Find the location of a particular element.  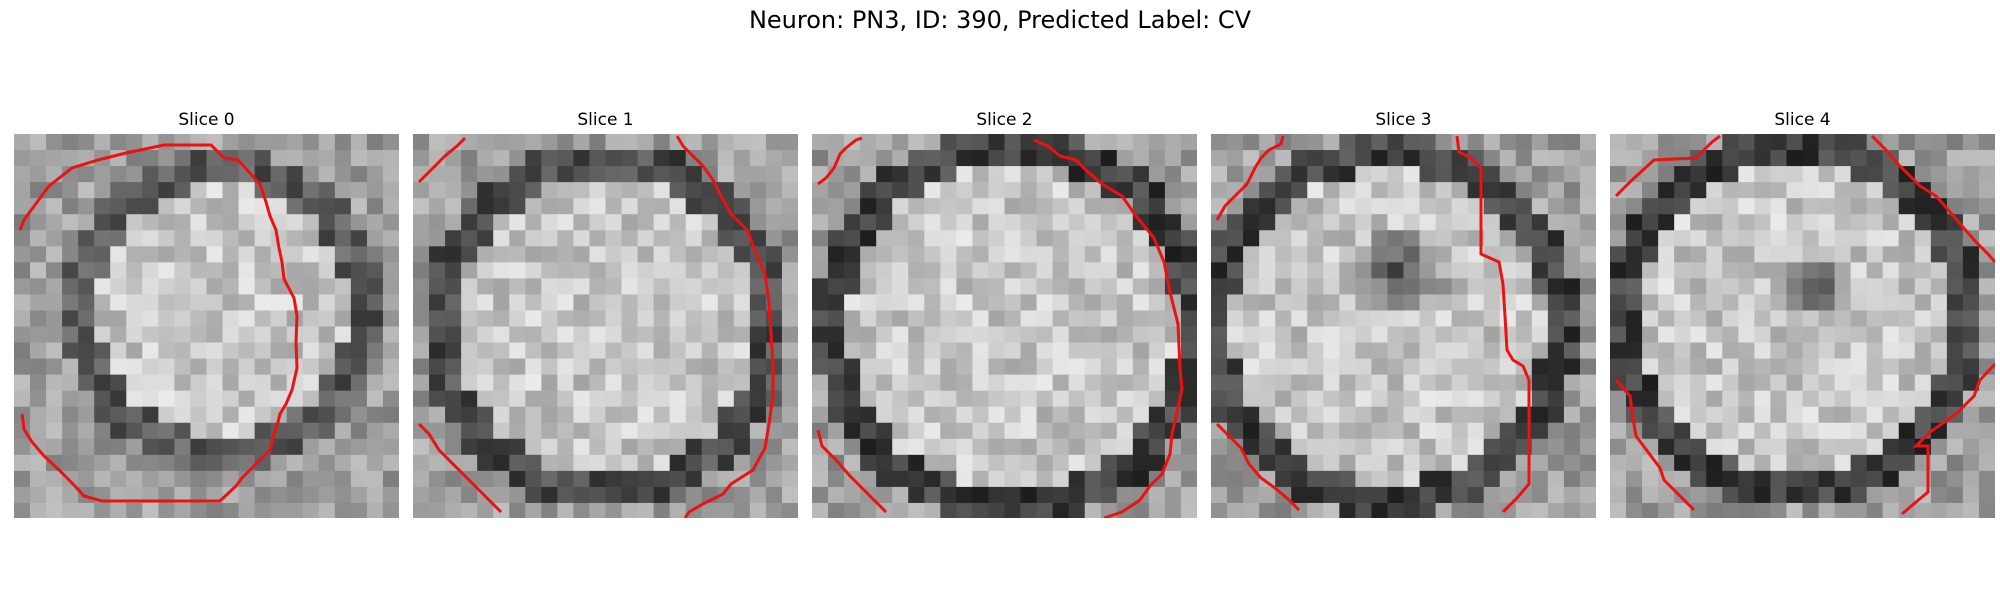

slice-1-pixels is located at coordinates (605, 326).